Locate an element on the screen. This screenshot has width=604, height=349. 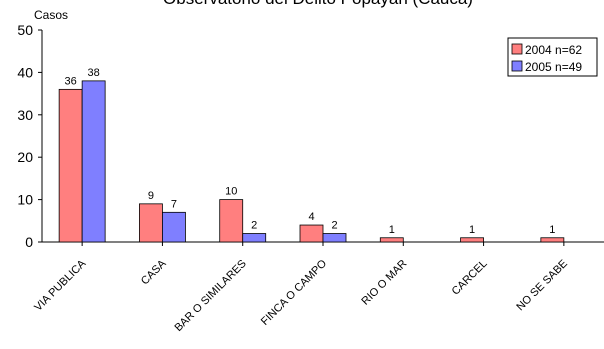
x-tick-label: NO SE SABE is located at coordinates (542, 286).